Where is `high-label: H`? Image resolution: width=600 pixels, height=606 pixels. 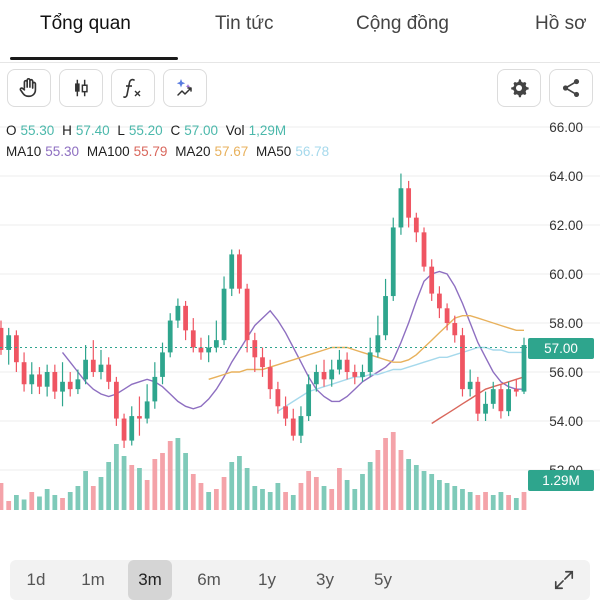
high-label: H is located at coordinates (67, 130).